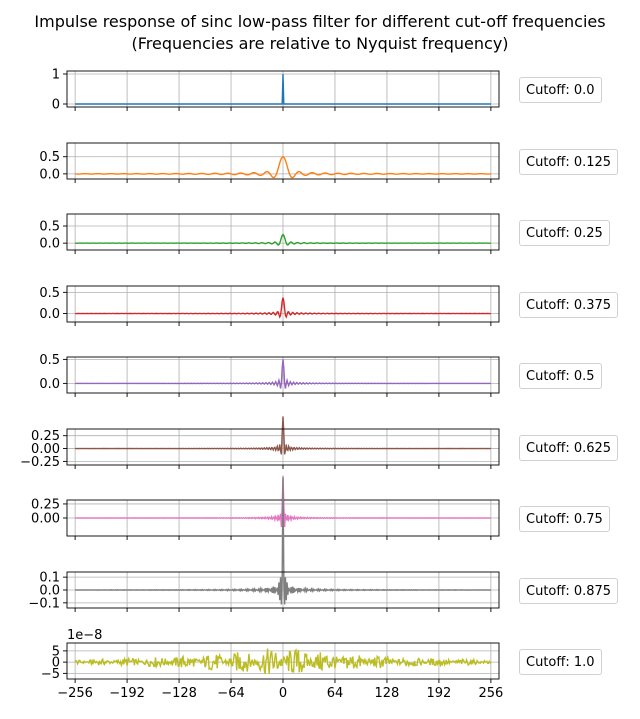  What do you see at coordinates (230, 693) in the screenshot?
I see `x-tick-label: −64` at bounding box center [230, 693].